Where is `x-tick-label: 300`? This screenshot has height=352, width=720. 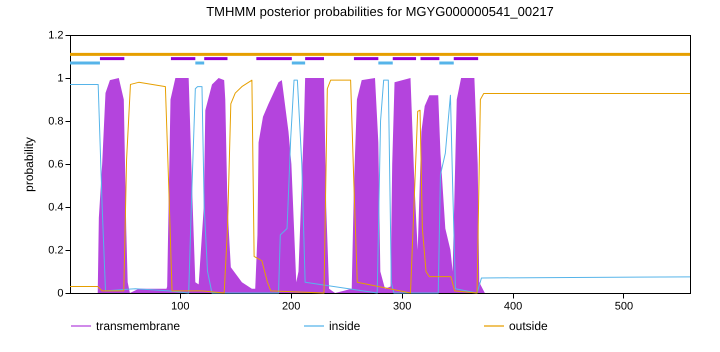 x-tick-label: 300 is located at coordinates (402, 306).